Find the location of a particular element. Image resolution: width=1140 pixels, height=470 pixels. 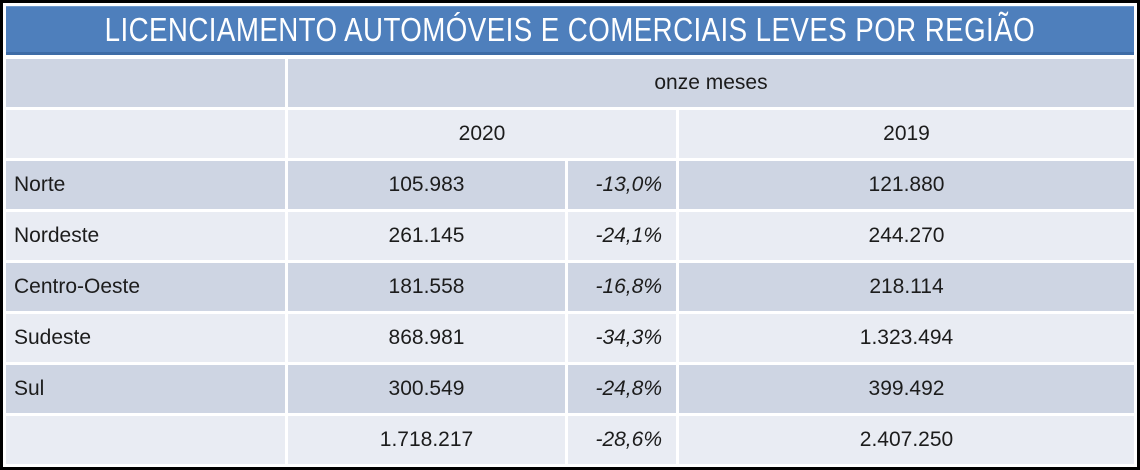

value-2020: 105.983 is located at coordinates (426, 185).